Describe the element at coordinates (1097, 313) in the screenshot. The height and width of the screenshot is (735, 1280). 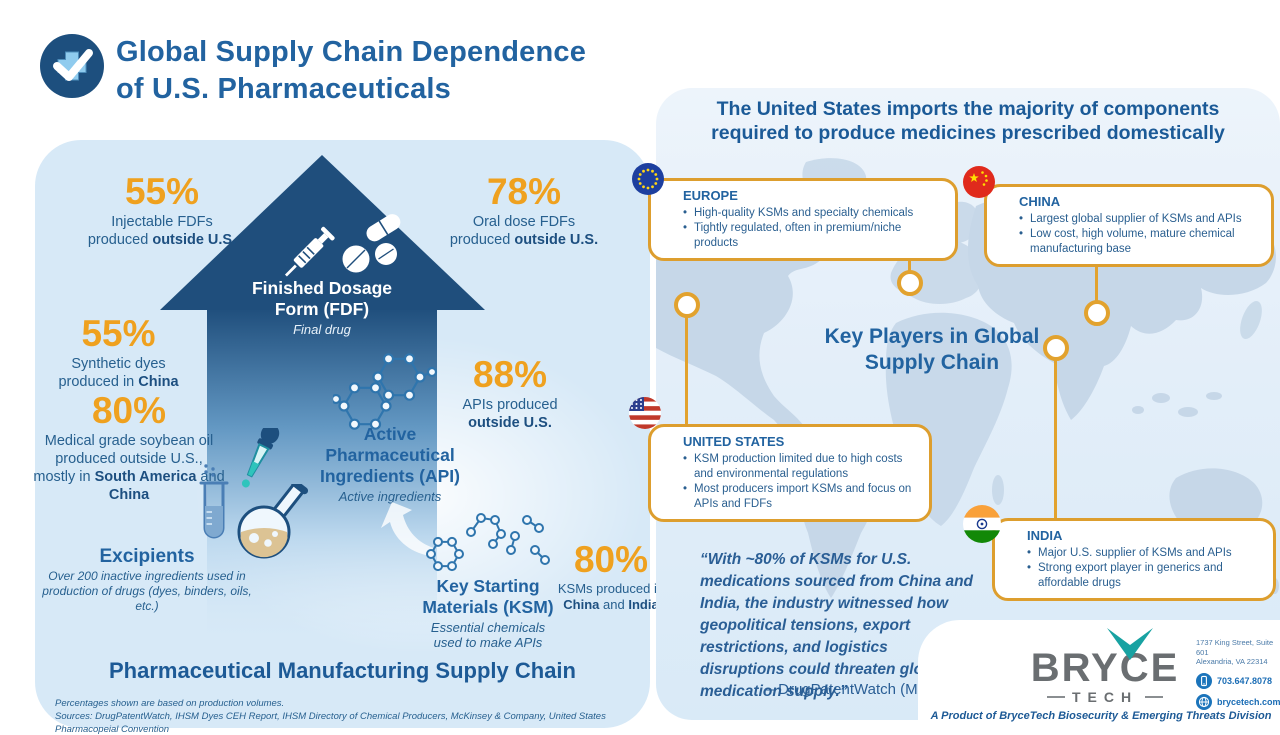
I see `china-map-pin` at that location.